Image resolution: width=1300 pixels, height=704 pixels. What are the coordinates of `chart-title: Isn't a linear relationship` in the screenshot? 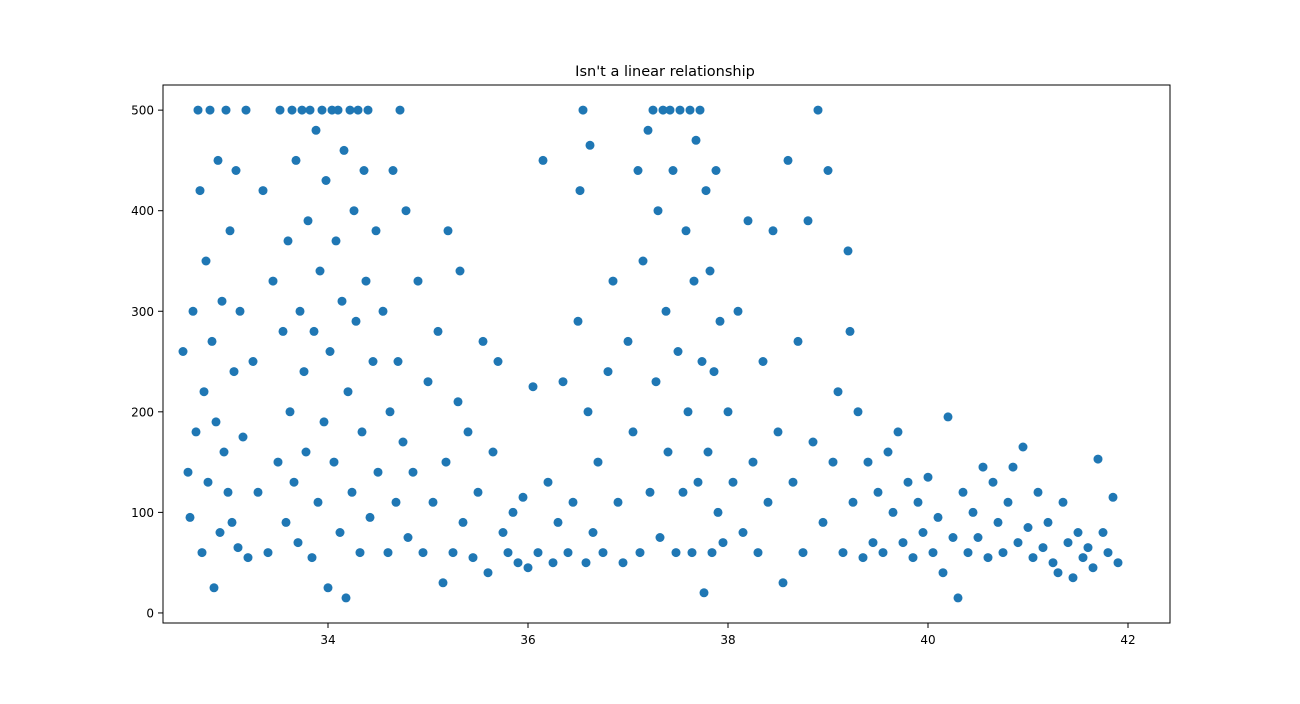 It's located at (665, 72).